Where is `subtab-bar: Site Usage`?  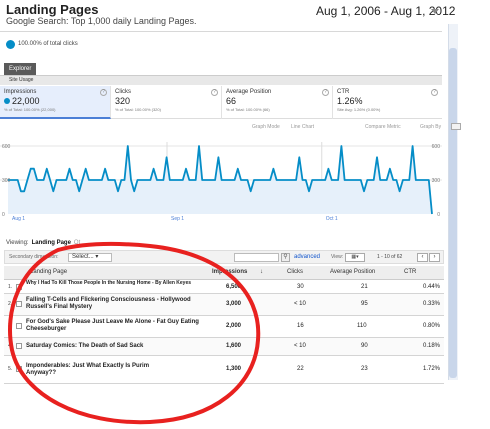
subtab-bar: Site Usage is located at coordinates (221, 80).